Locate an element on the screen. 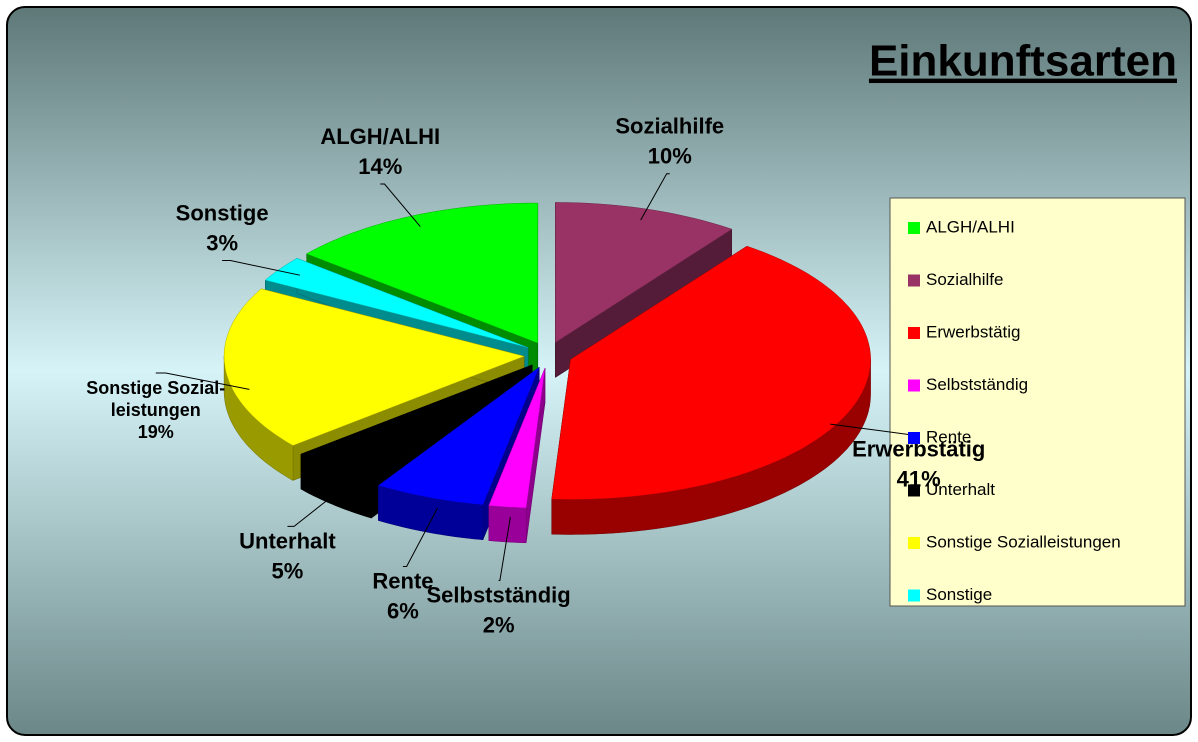 This screenshot has height=742, width=1198. data-label: Sozialhilfe 10% is located at coordinates (669, 141).